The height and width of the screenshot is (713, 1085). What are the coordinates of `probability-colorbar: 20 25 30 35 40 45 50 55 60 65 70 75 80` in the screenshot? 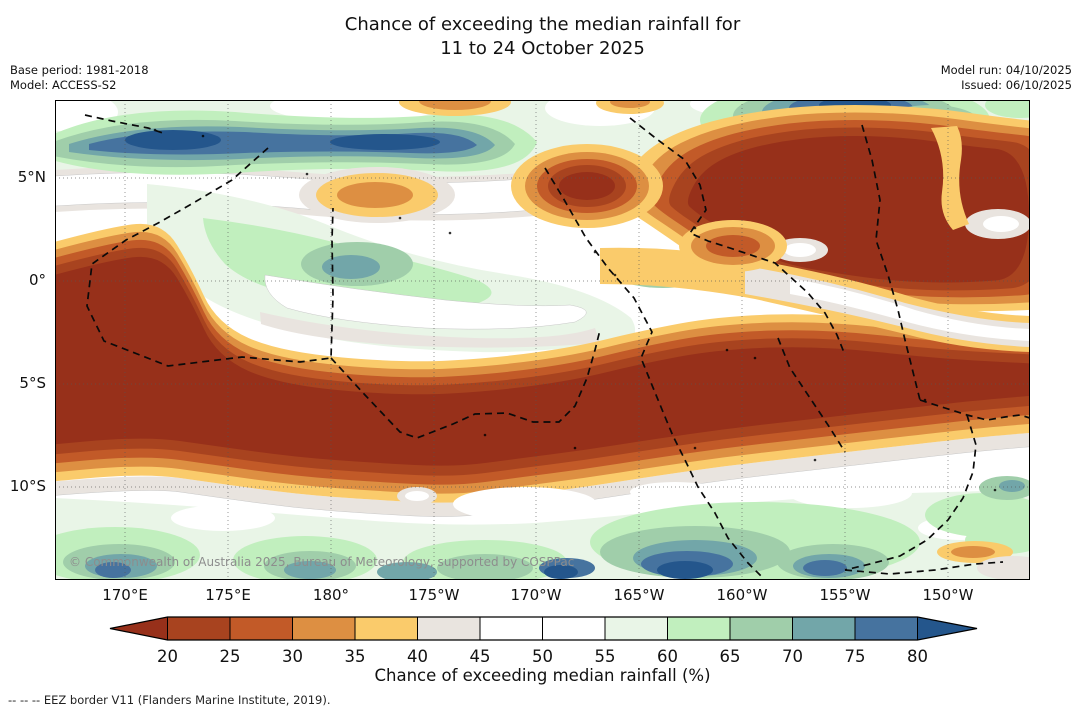 It's located at (543, 641).